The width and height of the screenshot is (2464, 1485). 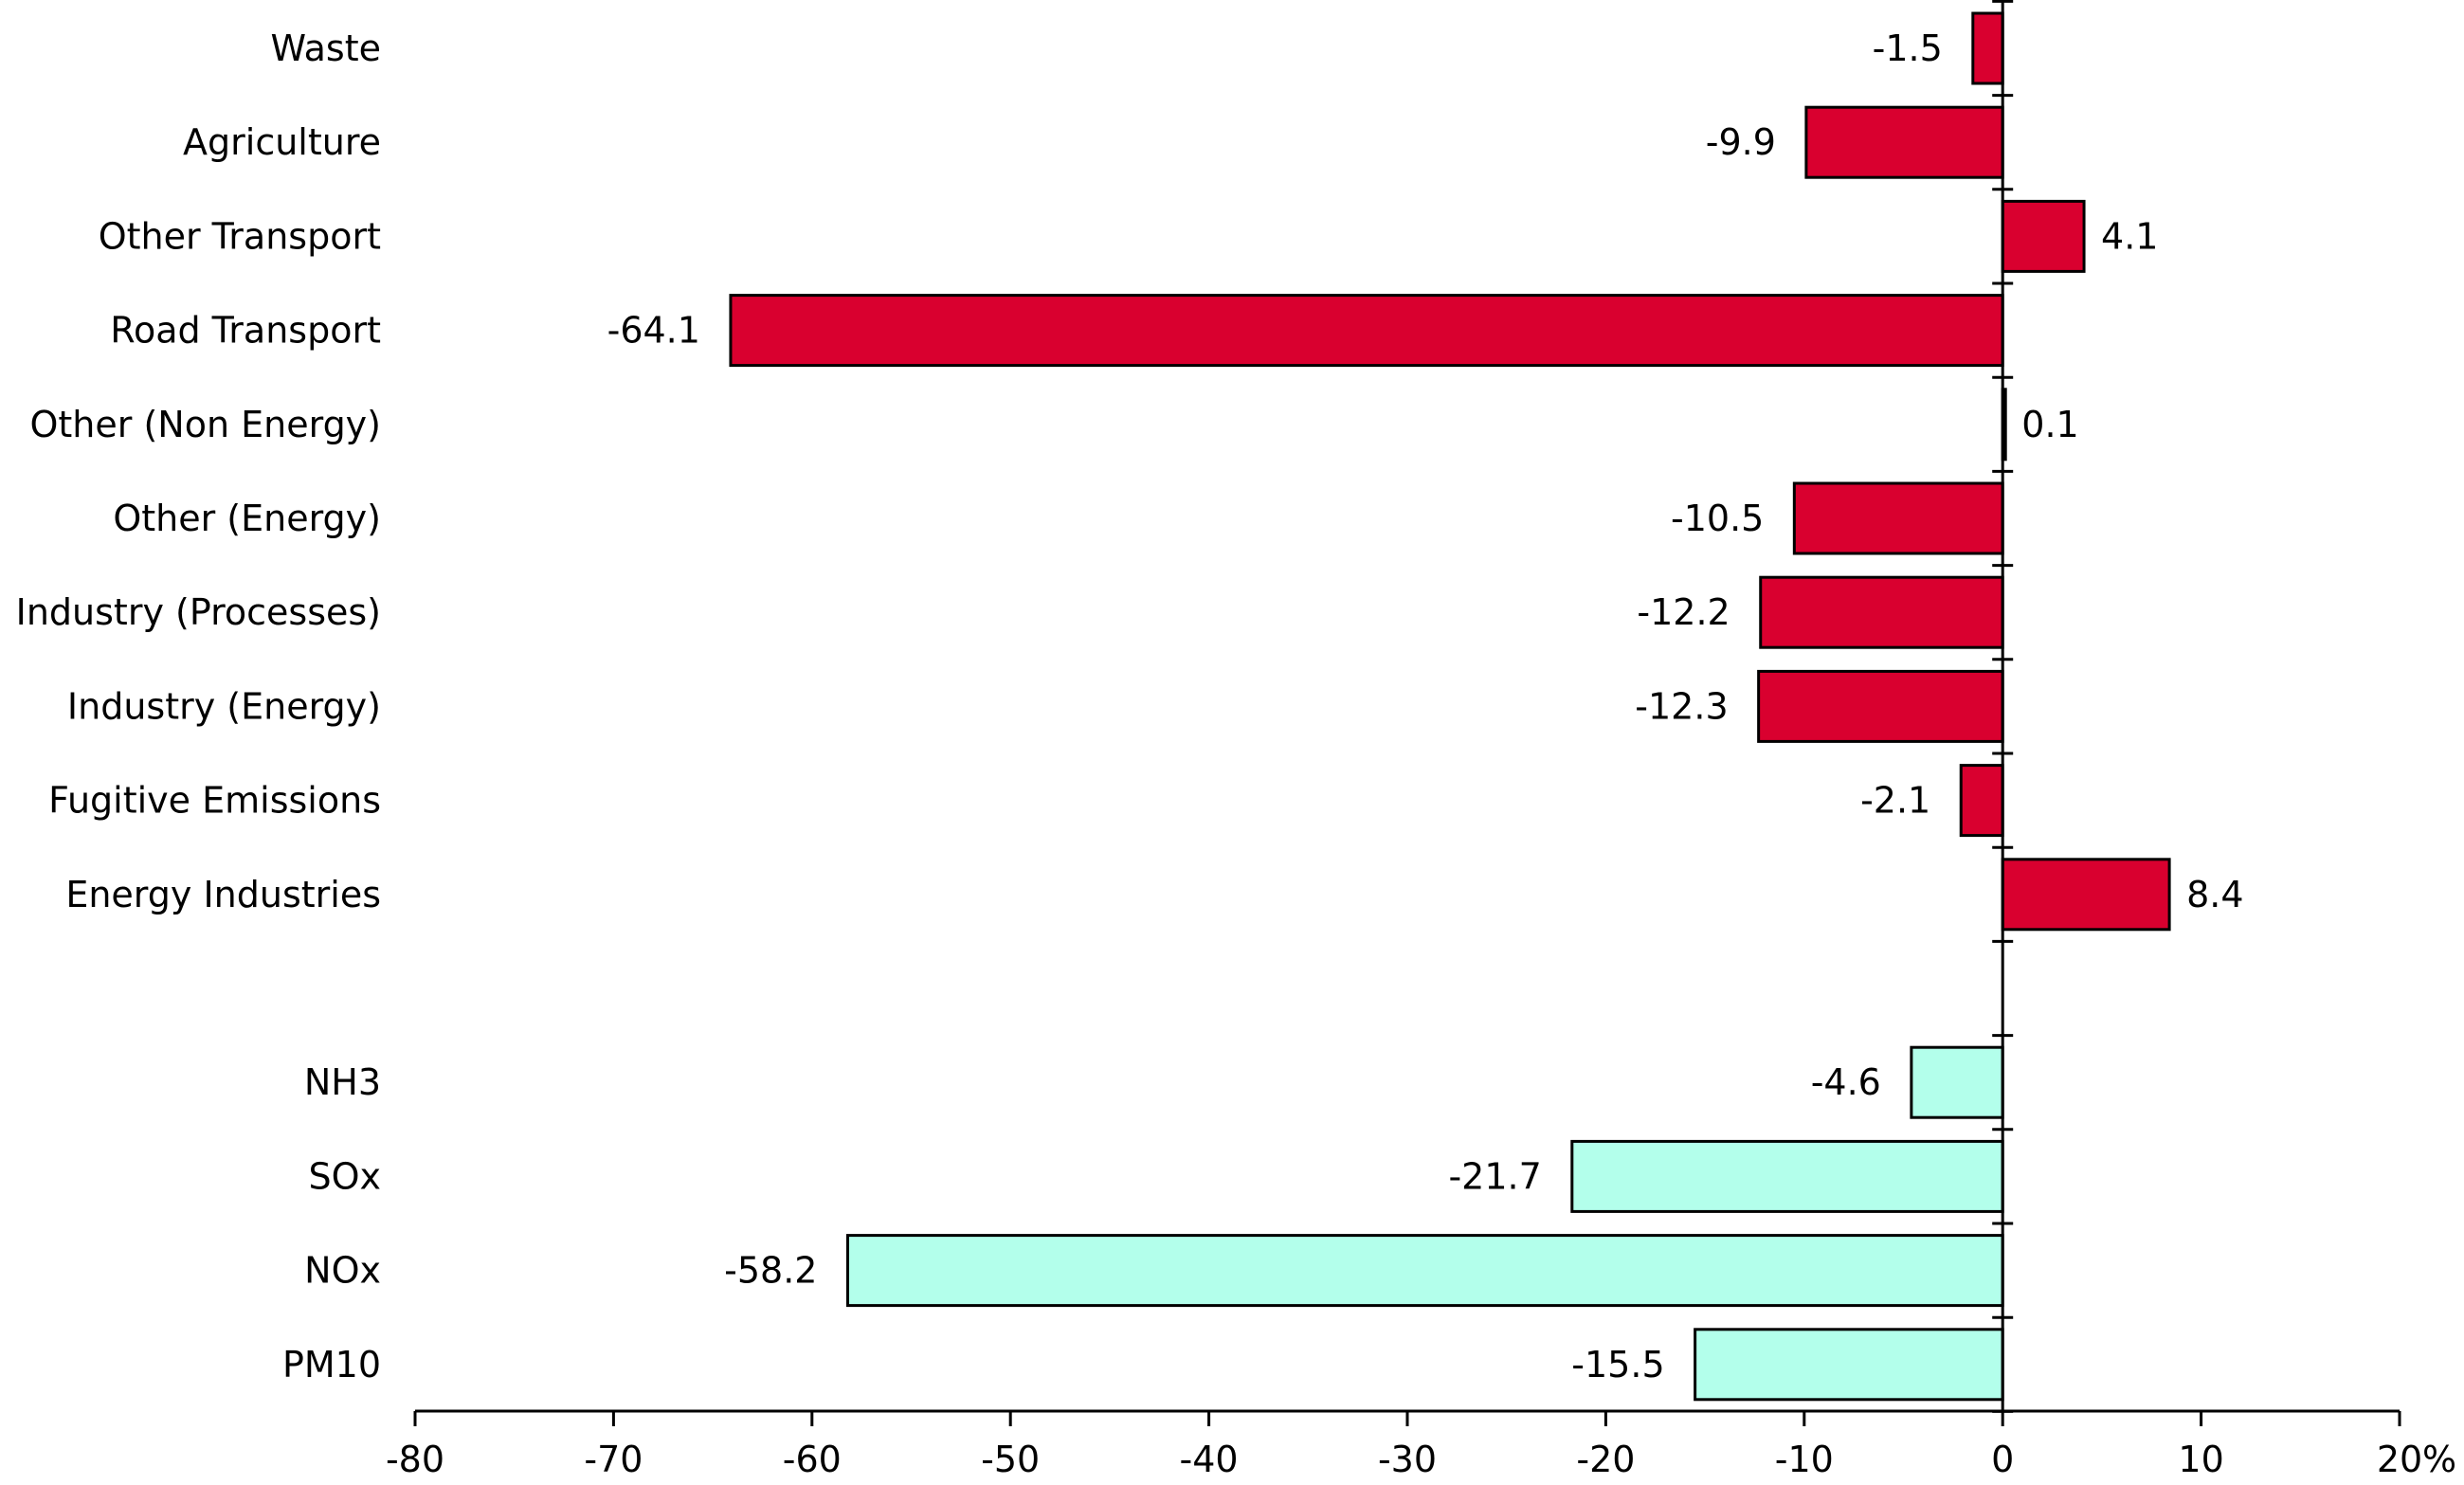 What do you see at coordinates (2200, 1459) in the screenshot?
I see `x-tick-label: 10` at bounding box center [2200, 1459].